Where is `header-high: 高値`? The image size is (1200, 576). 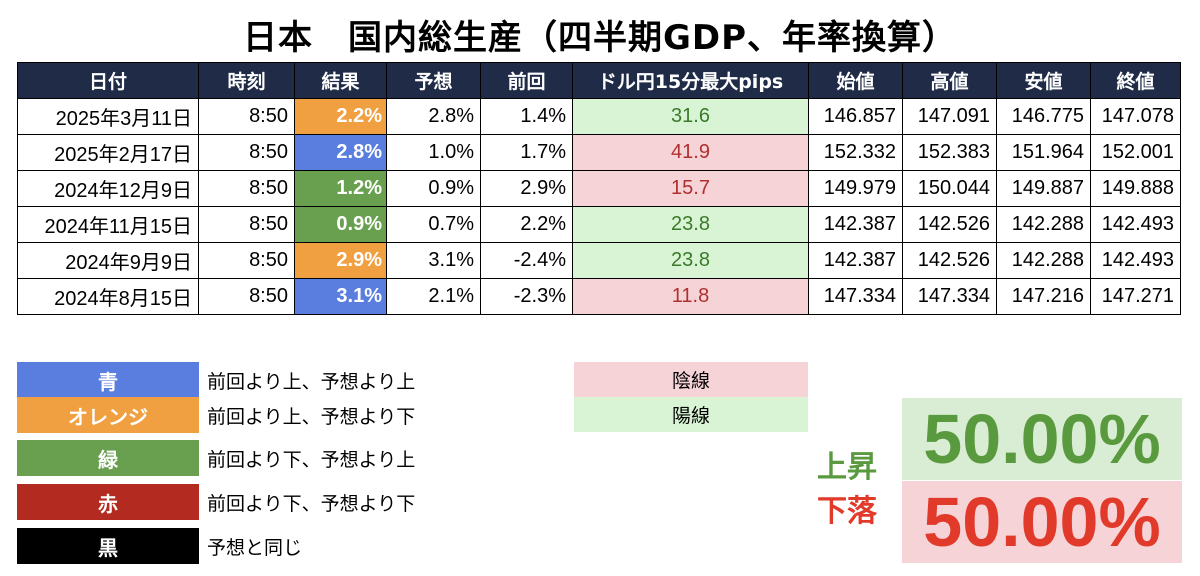 header-high: 高値 is located at coordinates (949, 80).